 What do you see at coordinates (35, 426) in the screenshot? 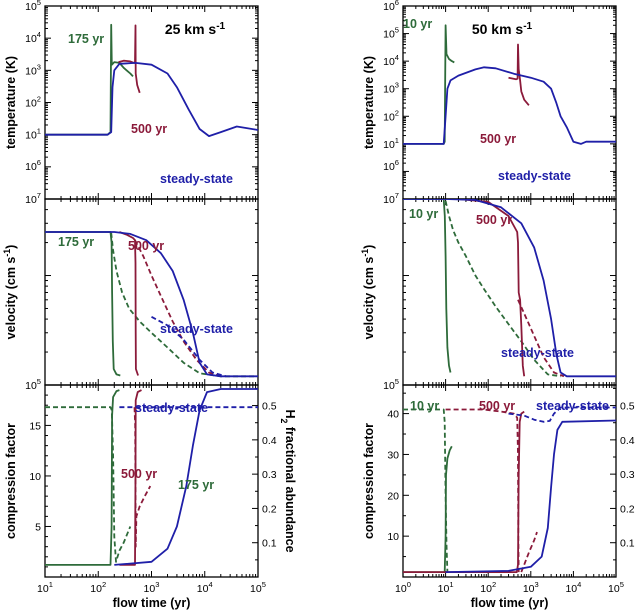
I see `y-tick-label: 15` at bounding box center [35, 426].